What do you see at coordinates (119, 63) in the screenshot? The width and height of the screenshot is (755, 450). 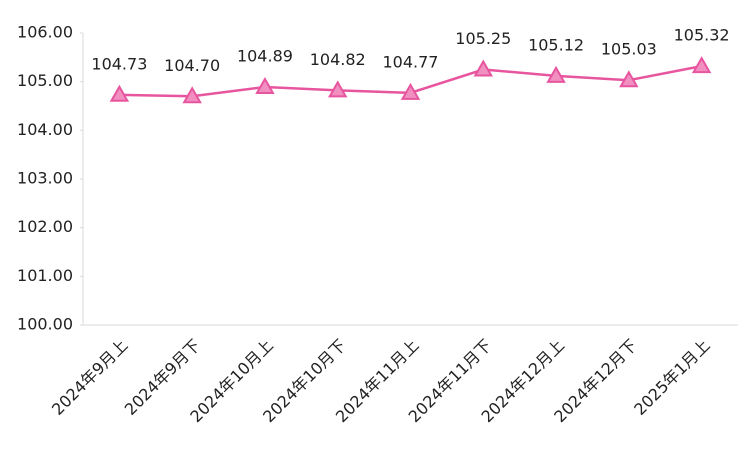 I see `data-label: 104.73` at bounding box center [119, 63].